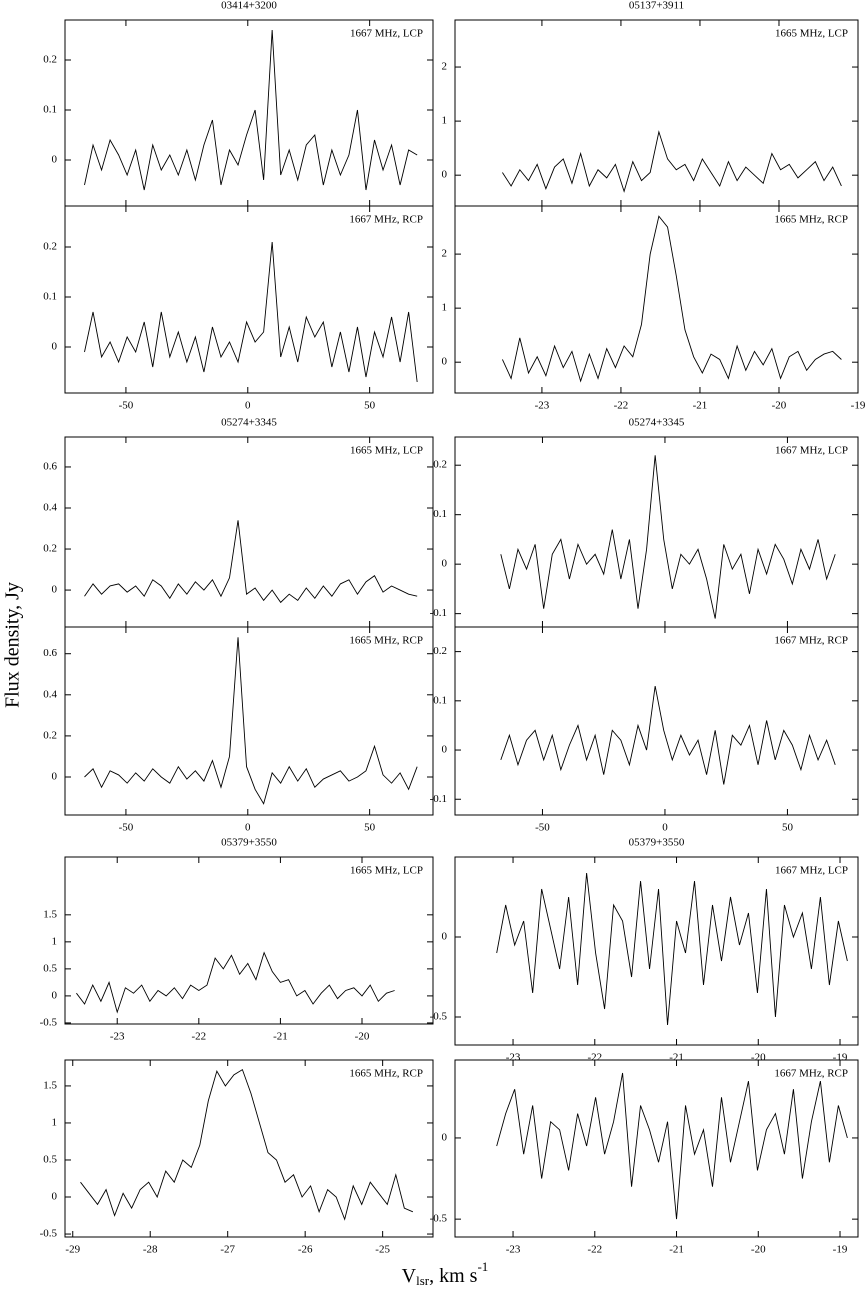 Image resolution: width=865 pixels, height=1291 pixels. Describe the element at coordinates (542, 828) in the screenshot. I see `x-tick-label: -50` at that location.